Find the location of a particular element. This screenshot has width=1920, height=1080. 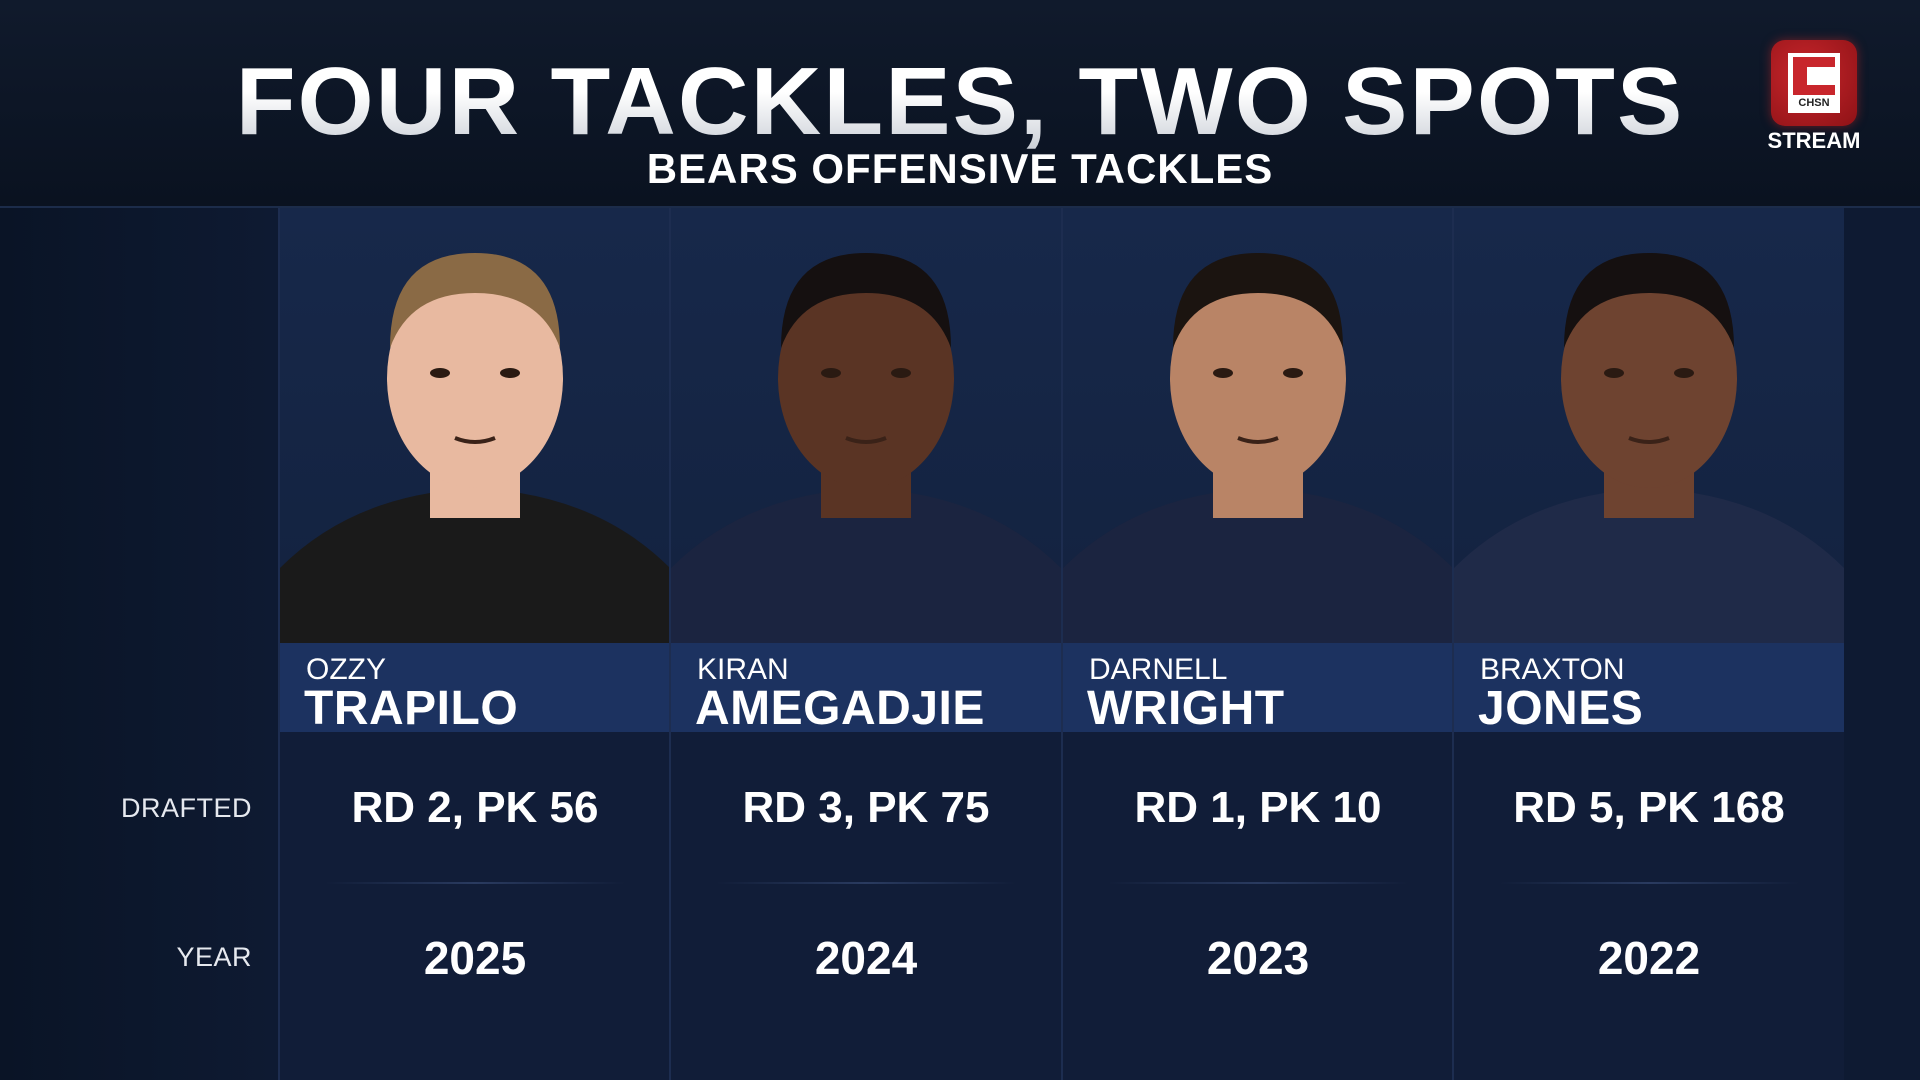

stream-label: STREAM is located at coordinates (1814, 140).